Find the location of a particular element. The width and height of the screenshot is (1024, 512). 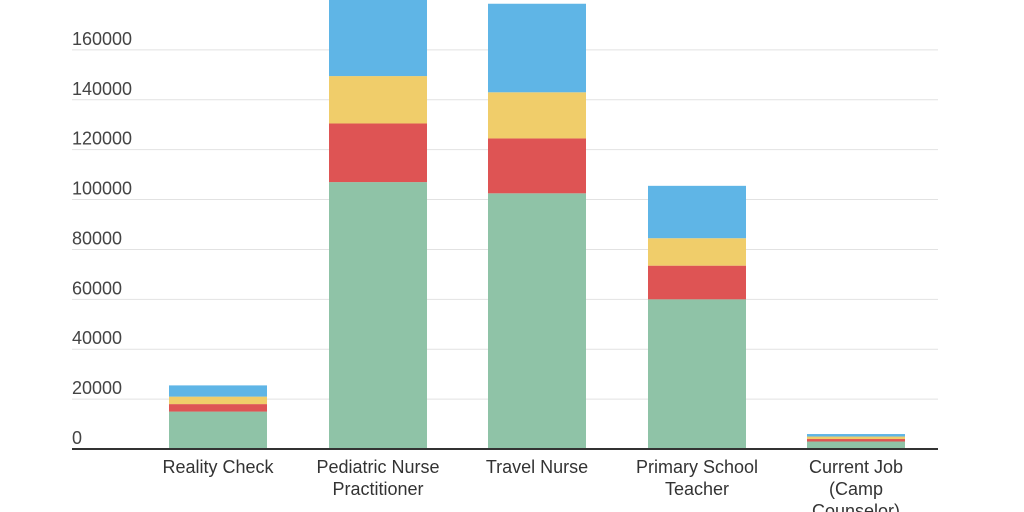

x-category-label: Primary School Teacher is located at coordinates (697, 478).